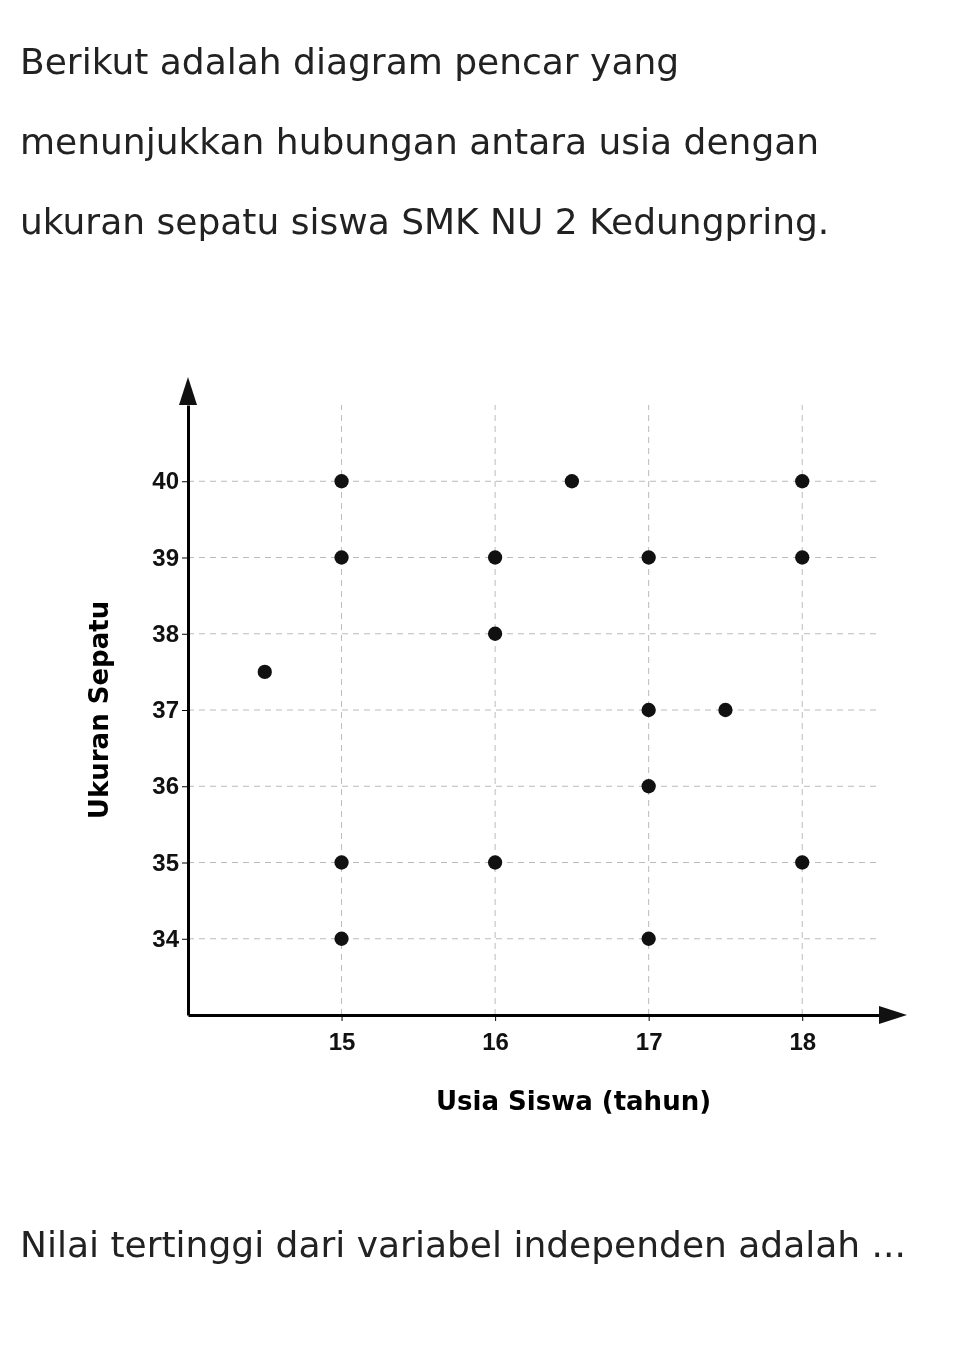 Image resolution: width=969 pixels, height=1363 pixels. I want to click on x-tick-label: 16, so click(495, 1042).